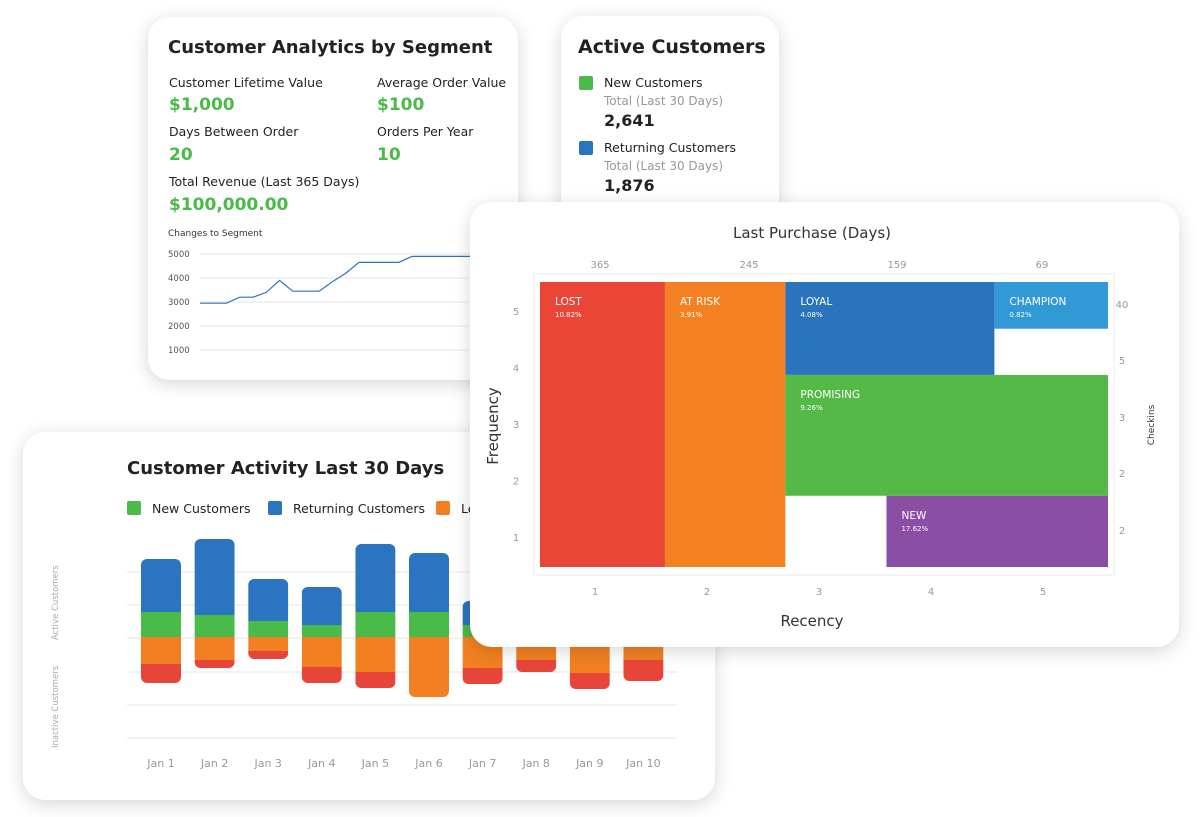  I want to click on metric-value-clv: $1,000, so click(202, 105).